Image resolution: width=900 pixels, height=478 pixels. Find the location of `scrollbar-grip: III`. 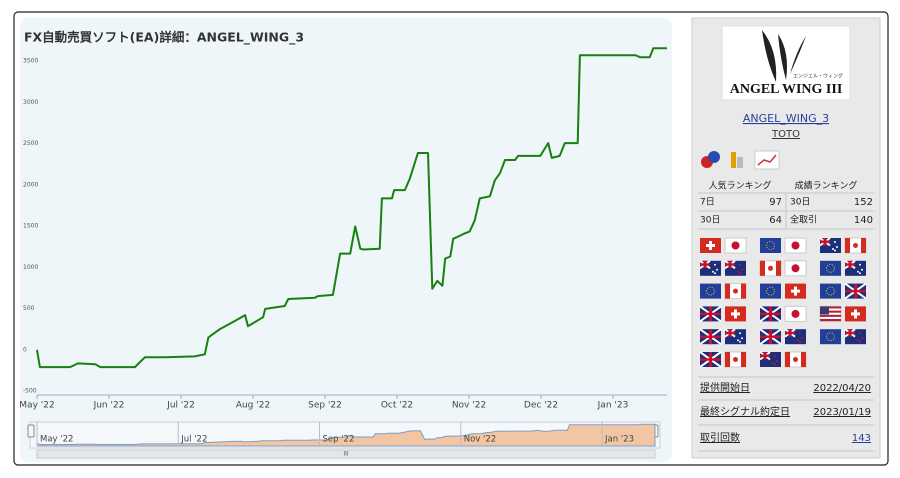

scrollbar-grip: III is located at coordinates (346, 454).